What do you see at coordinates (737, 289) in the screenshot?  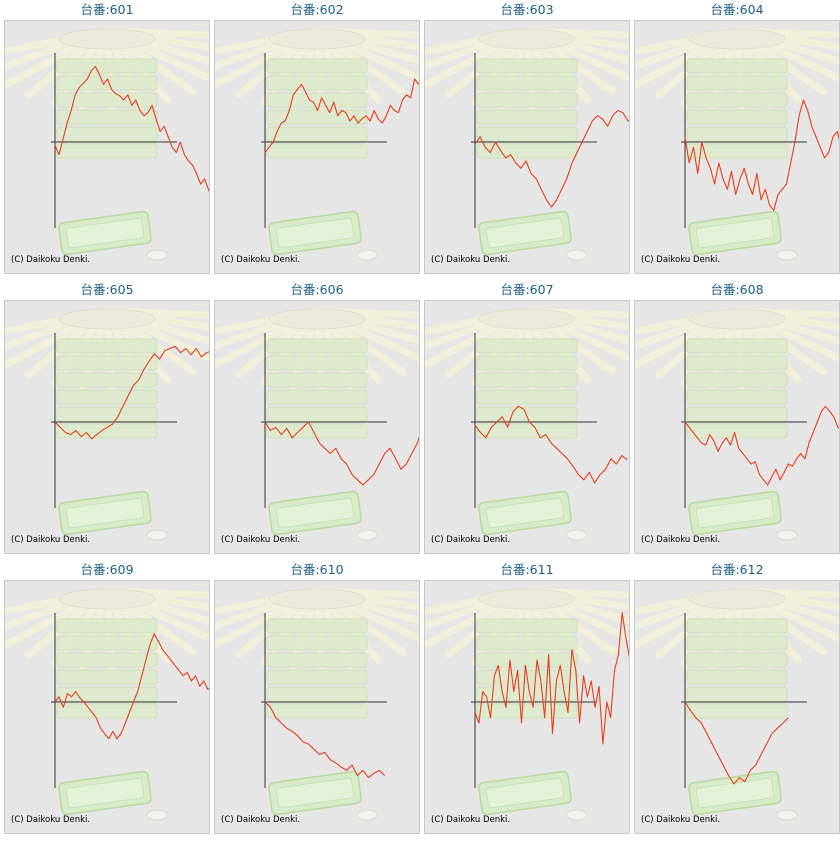 I see `chart-title: 台番:608` at bounding box center [737, 289].